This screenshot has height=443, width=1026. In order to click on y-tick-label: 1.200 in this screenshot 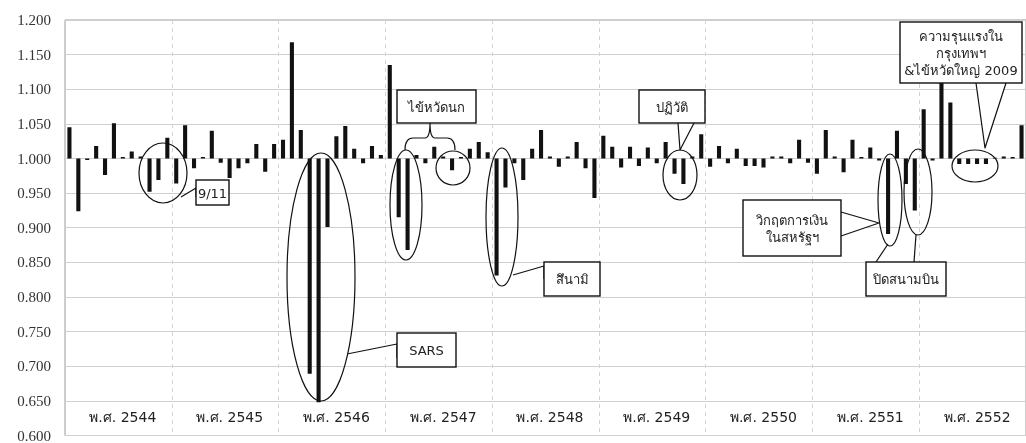, I will do `click(34, 20)`.